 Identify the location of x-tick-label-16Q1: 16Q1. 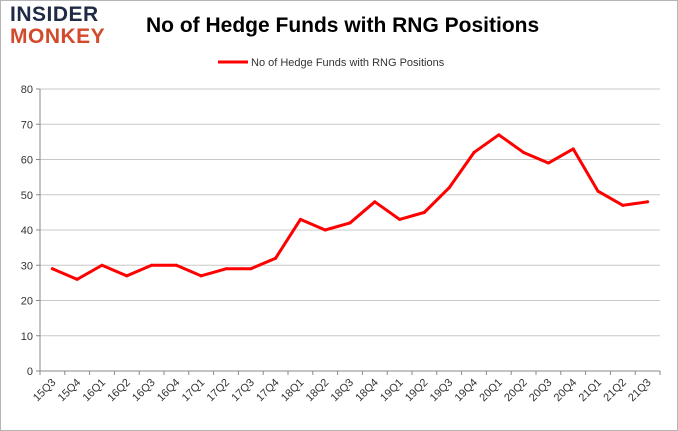
(95, 391).